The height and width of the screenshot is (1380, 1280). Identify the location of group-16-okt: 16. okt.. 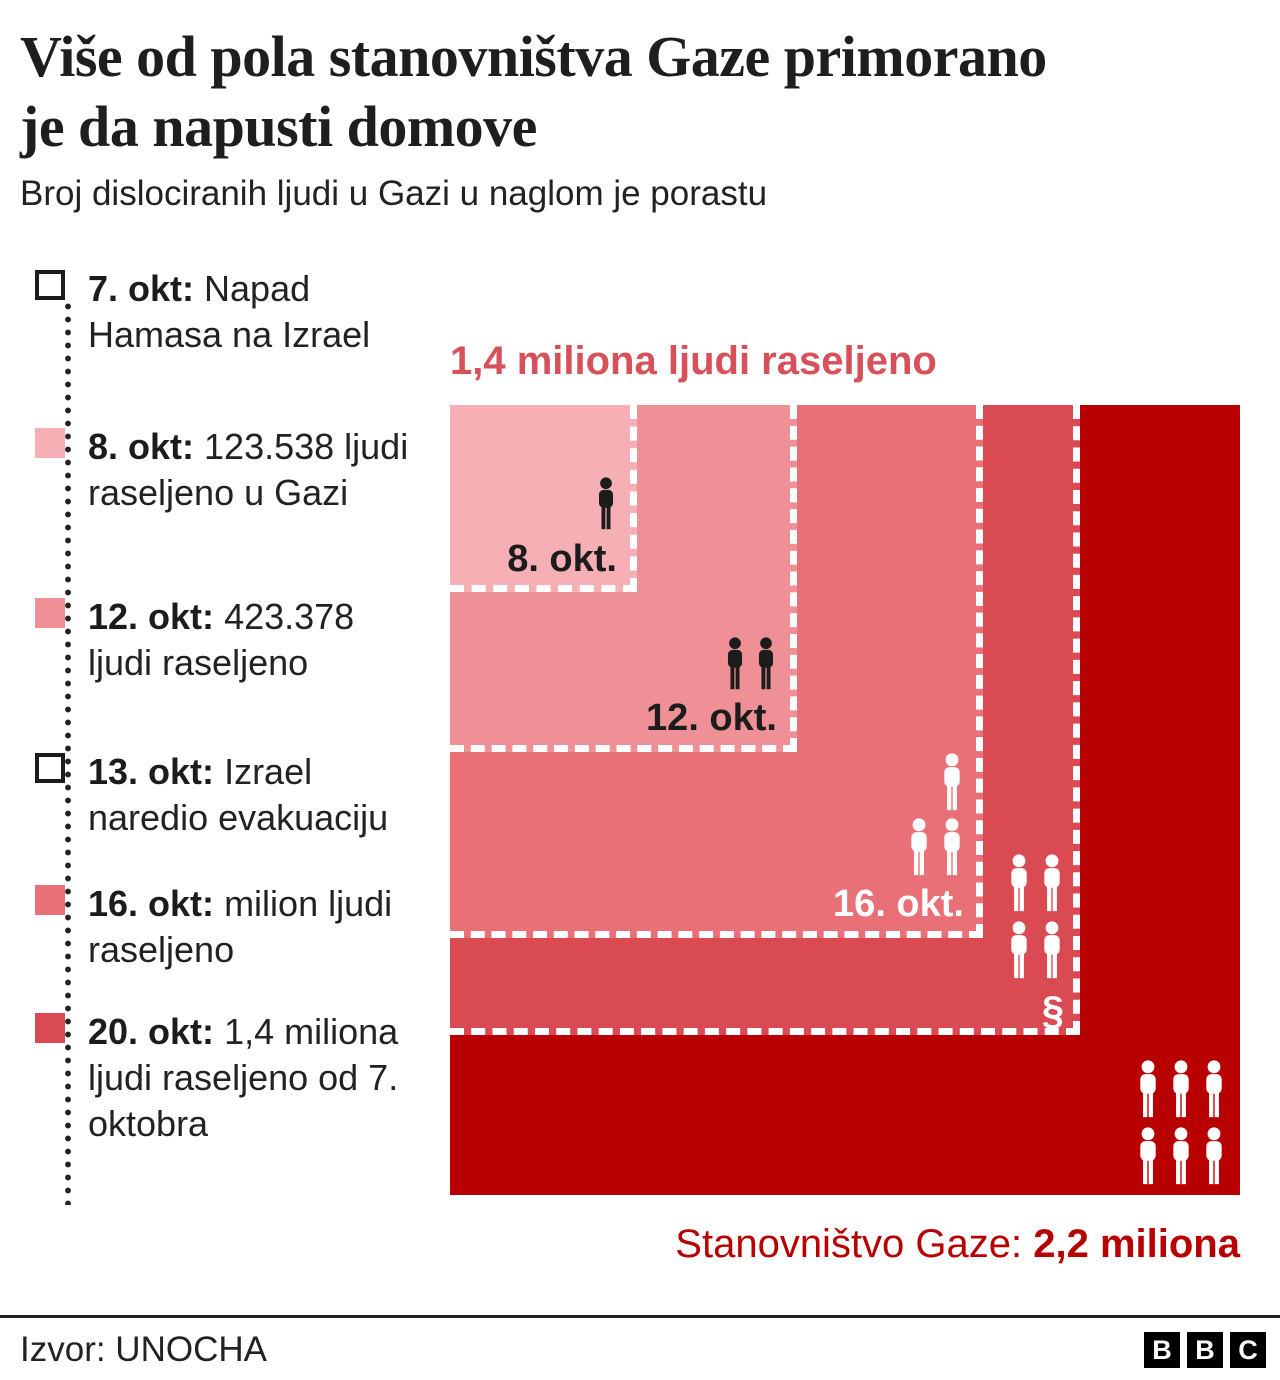
(707, 839).